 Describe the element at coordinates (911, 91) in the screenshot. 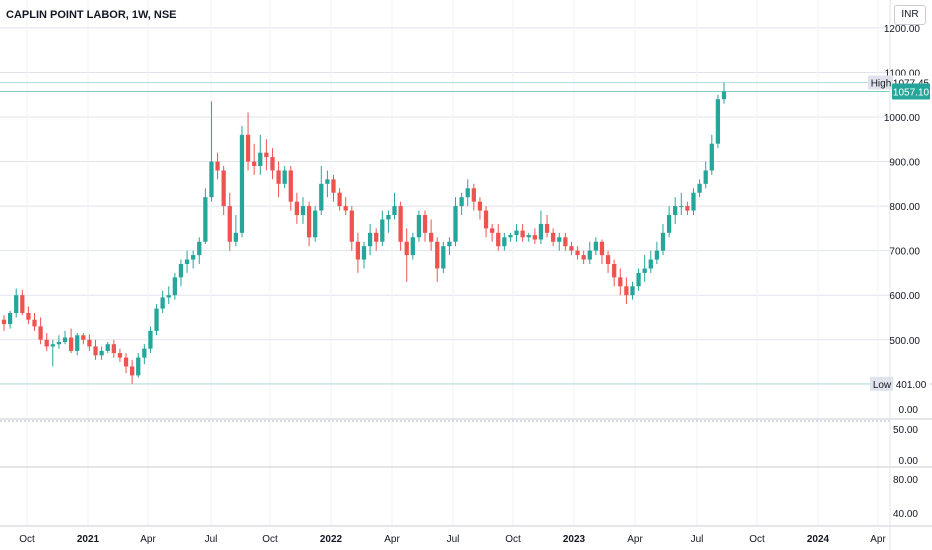

I see `last-price-box` at that location.